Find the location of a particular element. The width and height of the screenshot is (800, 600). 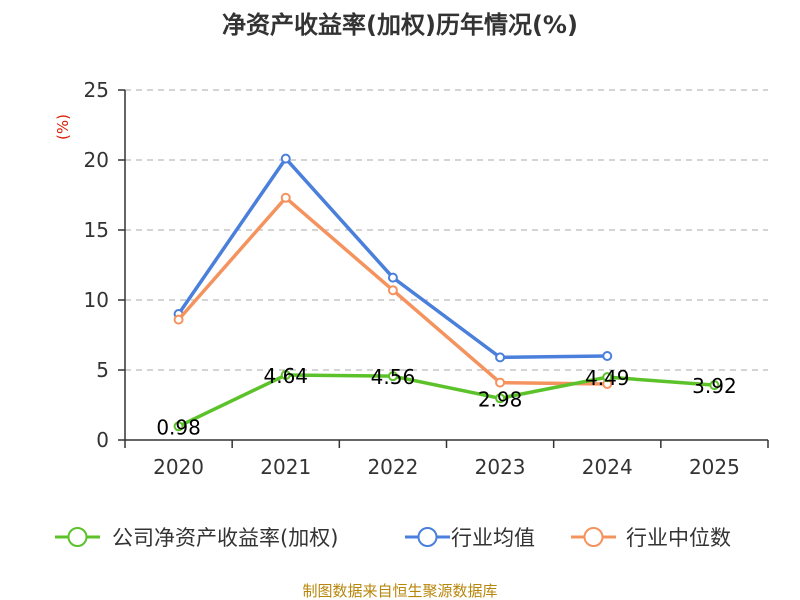

data-label: 4.56 is located at coordinates (393, 377).